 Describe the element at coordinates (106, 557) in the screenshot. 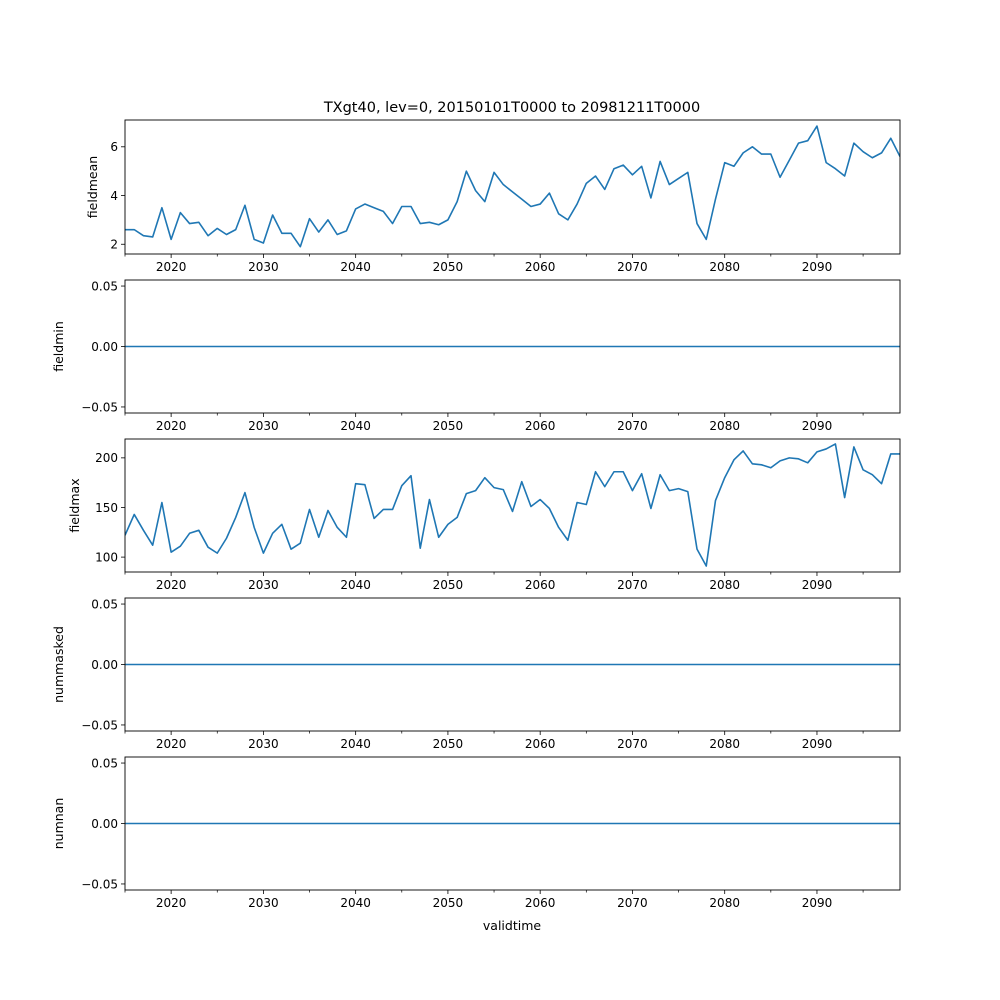

I see `y-tick-label: 100` at that location.